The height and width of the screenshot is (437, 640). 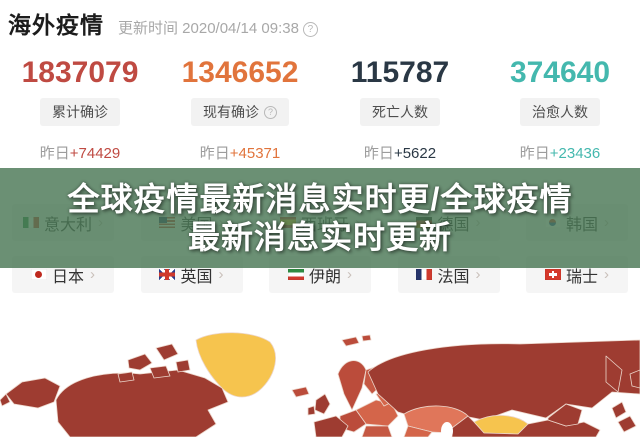 I want to click on country-label: 瑞士, so click(x=581, y=277).